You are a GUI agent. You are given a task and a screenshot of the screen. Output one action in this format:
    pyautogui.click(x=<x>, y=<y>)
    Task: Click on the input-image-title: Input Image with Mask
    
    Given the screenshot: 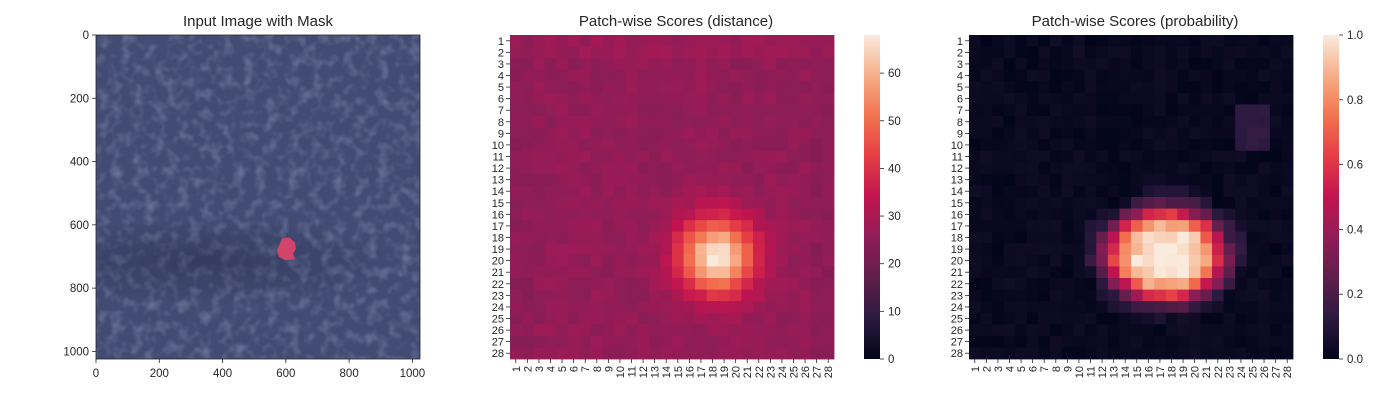 What is the action you would take?
    pyautogui.click(x=258, y=21)
    